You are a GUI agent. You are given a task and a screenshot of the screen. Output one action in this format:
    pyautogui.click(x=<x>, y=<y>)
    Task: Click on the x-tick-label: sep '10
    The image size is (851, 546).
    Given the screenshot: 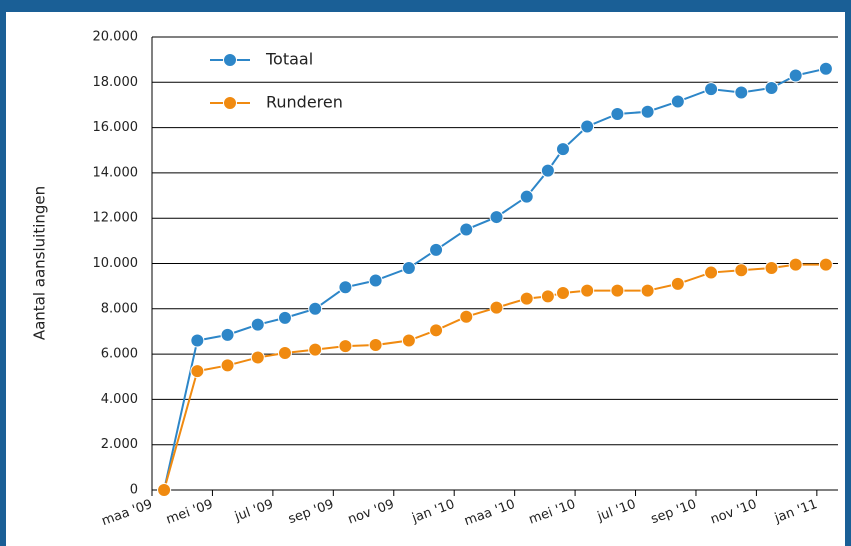 What is the action you would take?
    pyautogui.click(x=674, y=512)
    